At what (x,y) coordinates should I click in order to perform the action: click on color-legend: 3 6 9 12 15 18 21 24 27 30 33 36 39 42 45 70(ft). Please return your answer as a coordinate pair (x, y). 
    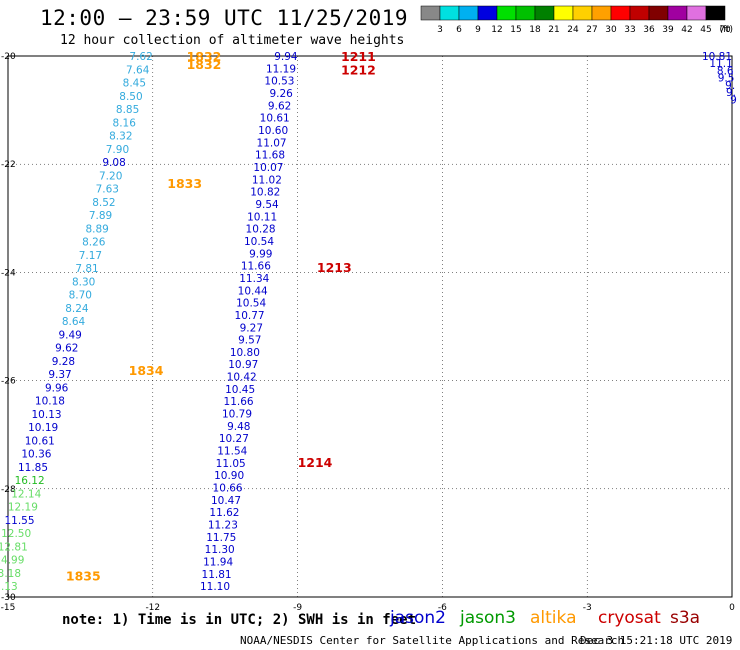
    Looking at the image, I should click on (576, 20).